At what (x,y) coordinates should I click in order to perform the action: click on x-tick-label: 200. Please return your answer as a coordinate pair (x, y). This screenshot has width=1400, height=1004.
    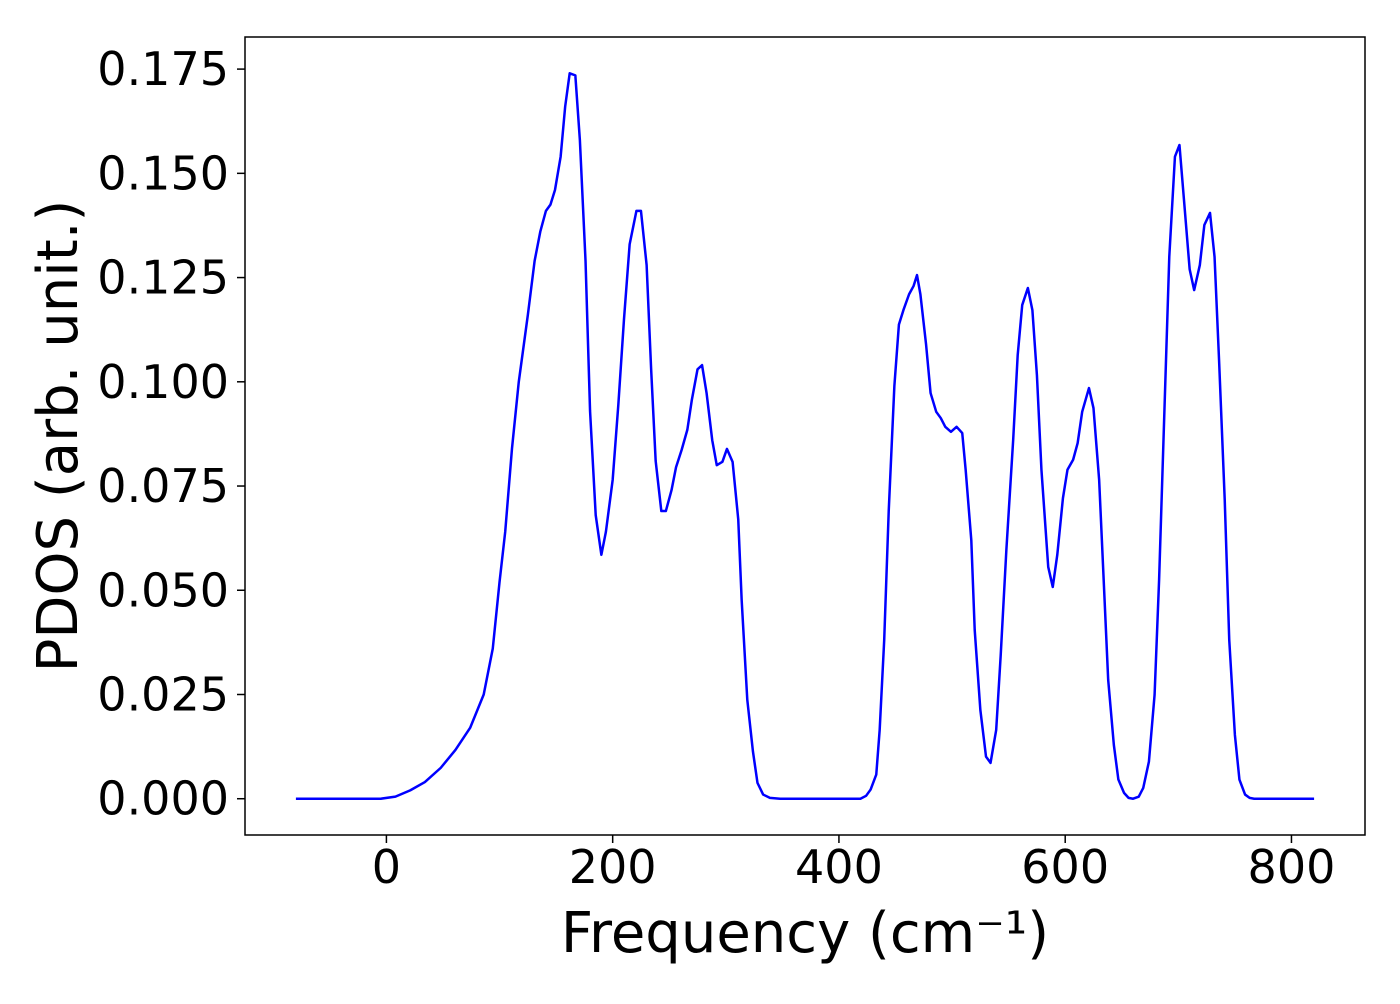
    Looking at the image, I should click on (613, 867).